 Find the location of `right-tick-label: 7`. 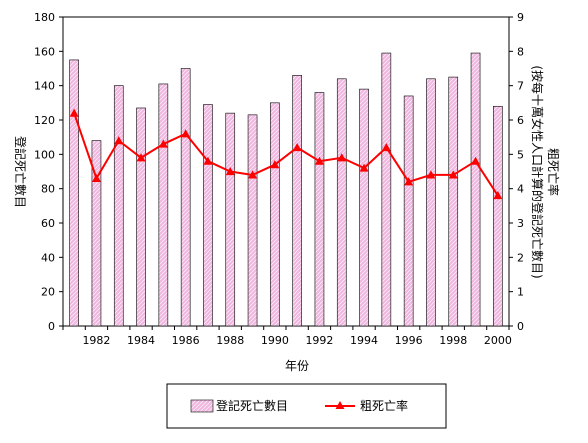

right-tick-label: 7 is located at coordinates (520, 86).